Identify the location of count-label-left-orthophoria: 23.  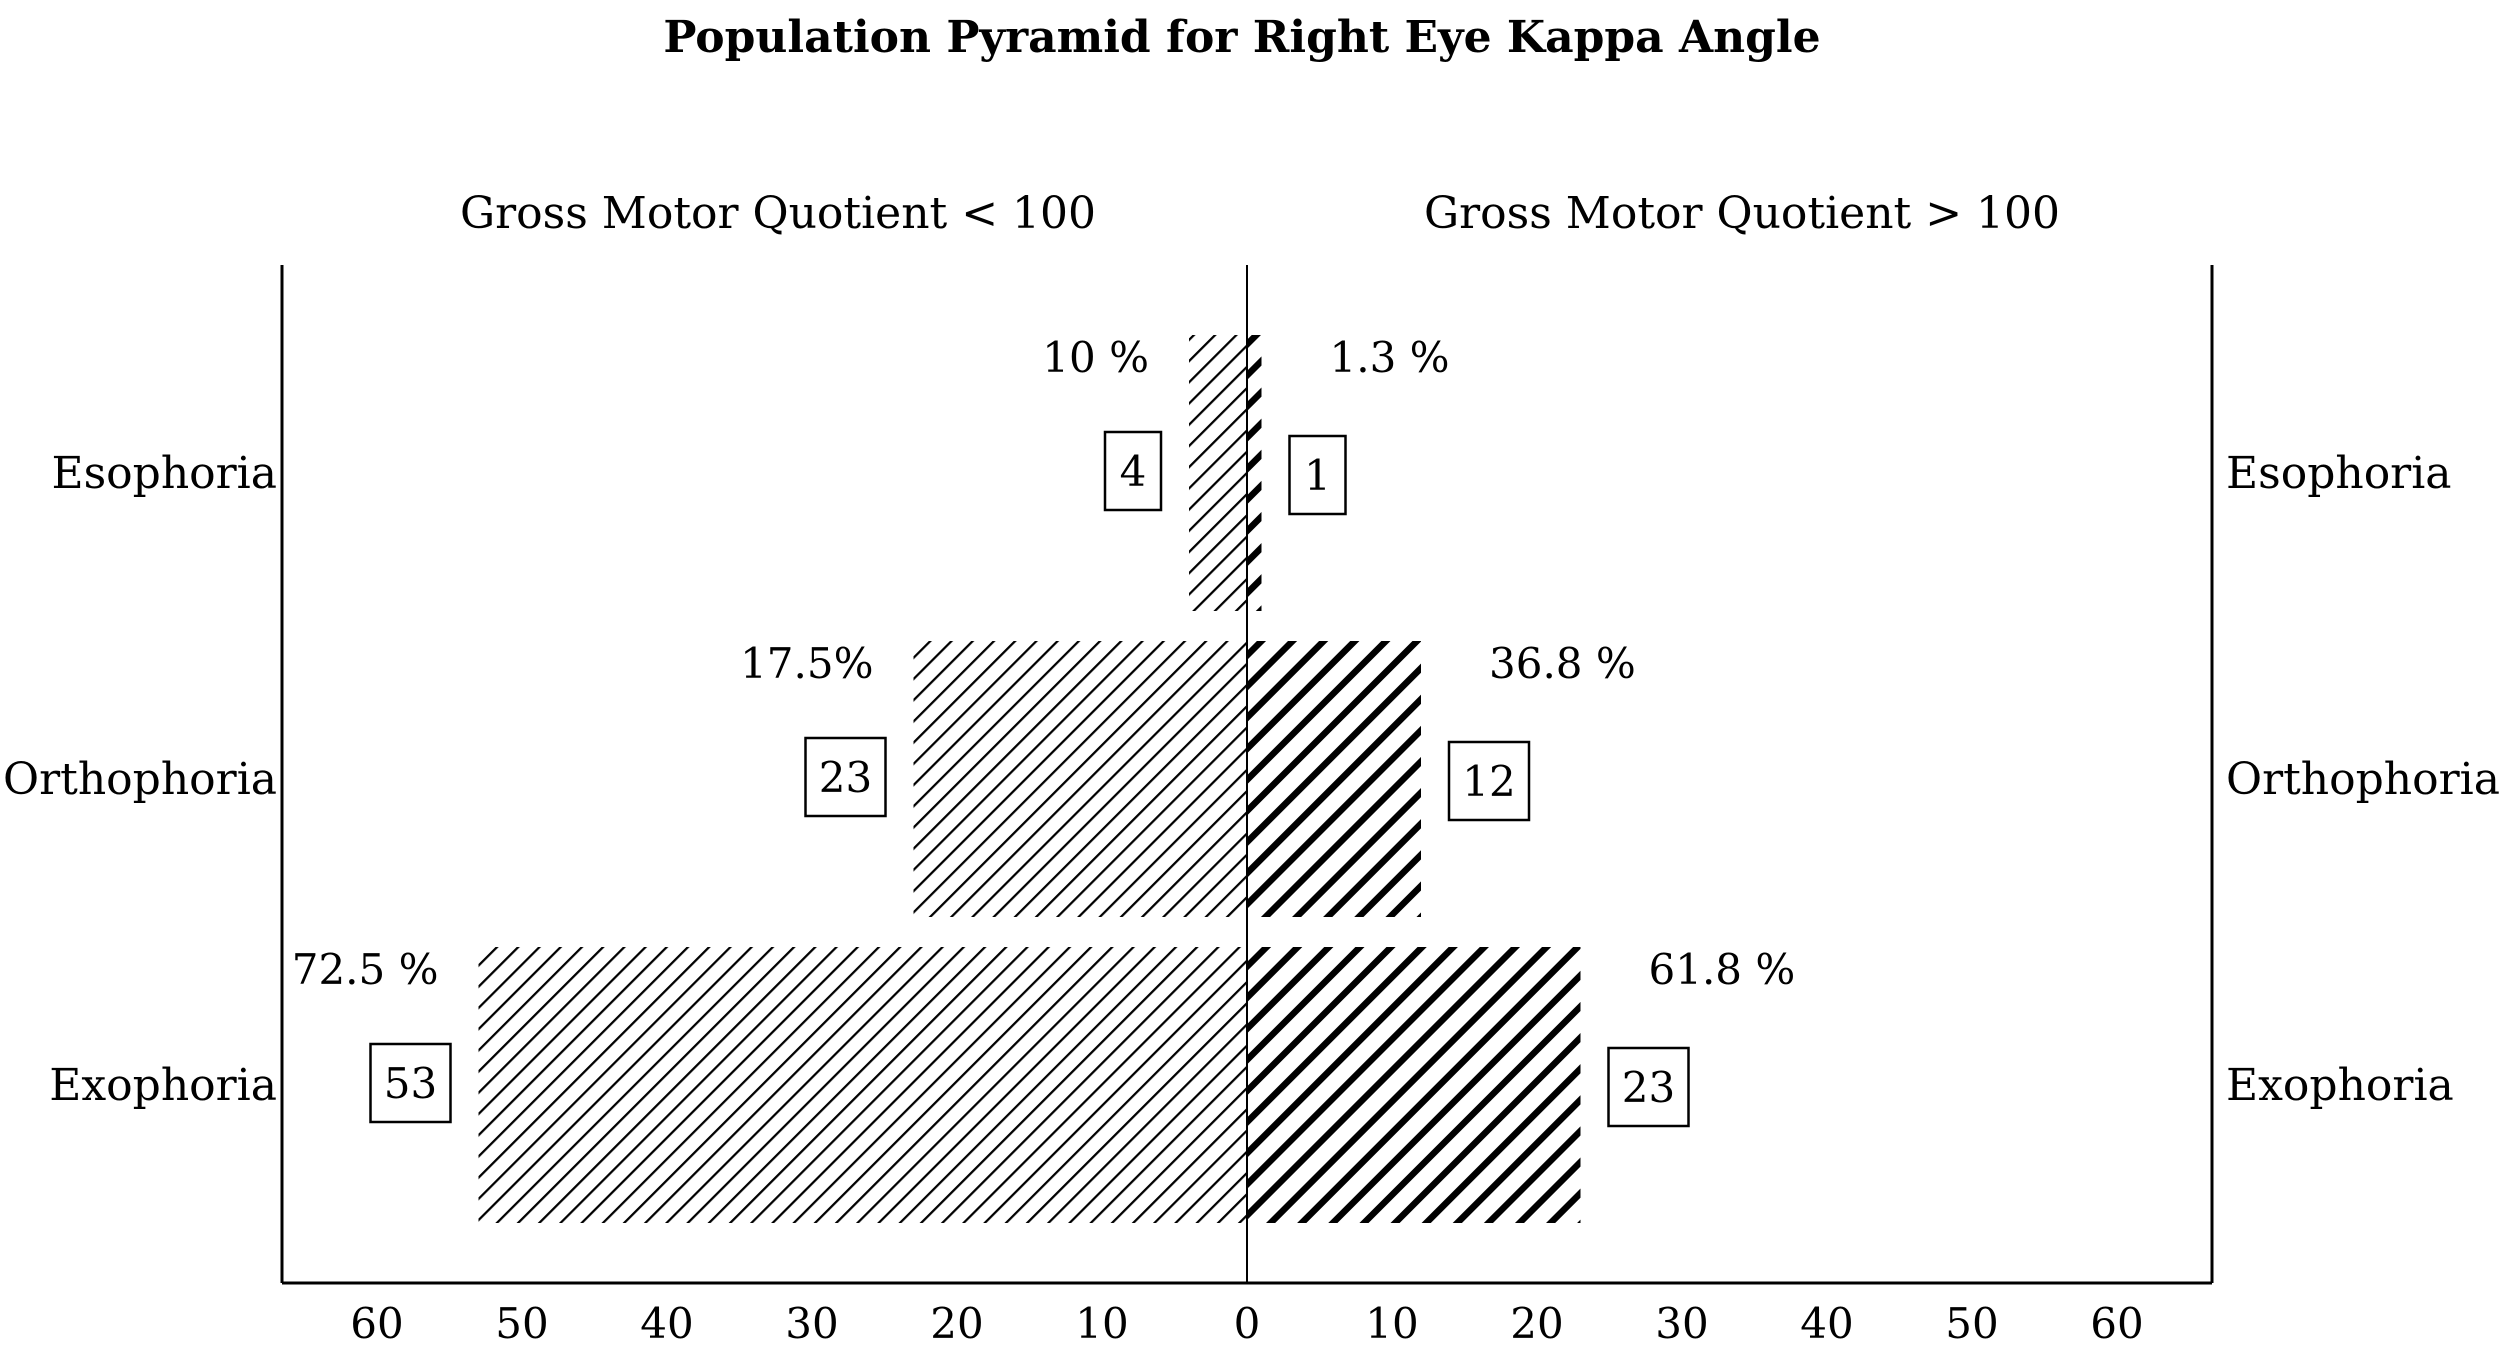
(845, 777).